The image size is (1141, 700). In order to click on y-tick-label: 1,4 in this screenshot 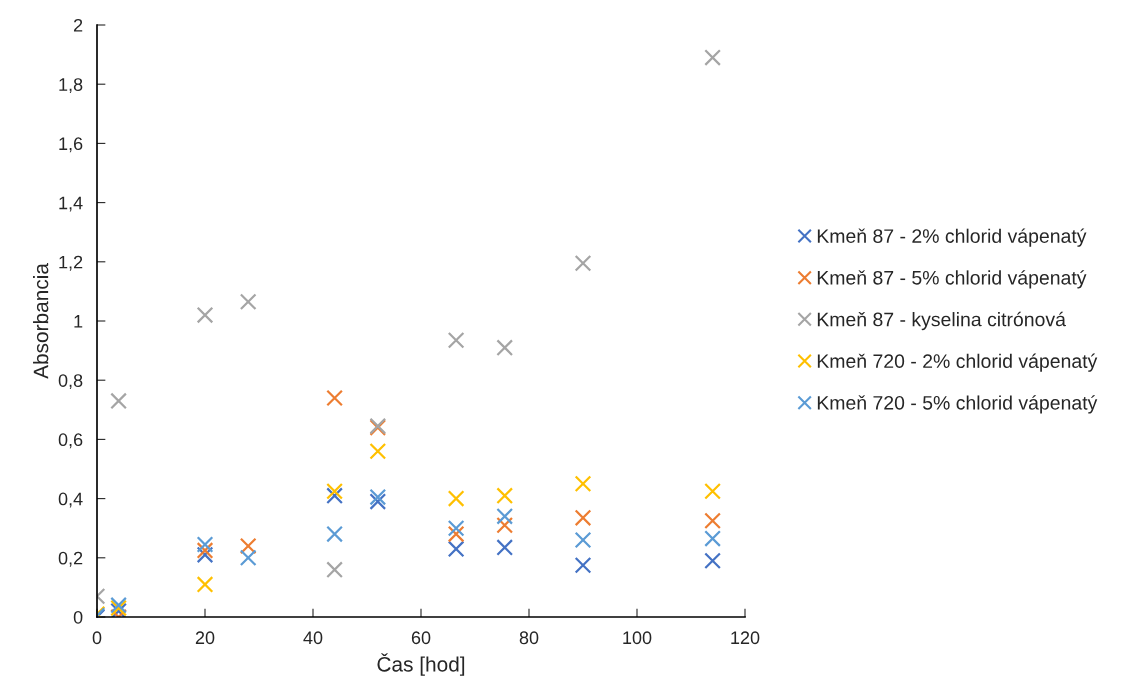, I will do `click(71, 204)`.